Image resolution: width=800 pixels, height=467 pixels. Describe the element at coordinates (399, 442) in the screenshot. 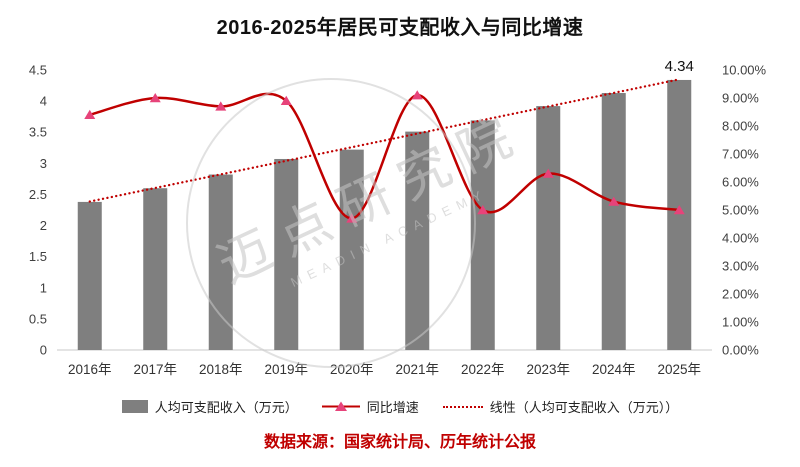

I see `source-note: 数据来源：国家统计局、历年统计公报` at that location.